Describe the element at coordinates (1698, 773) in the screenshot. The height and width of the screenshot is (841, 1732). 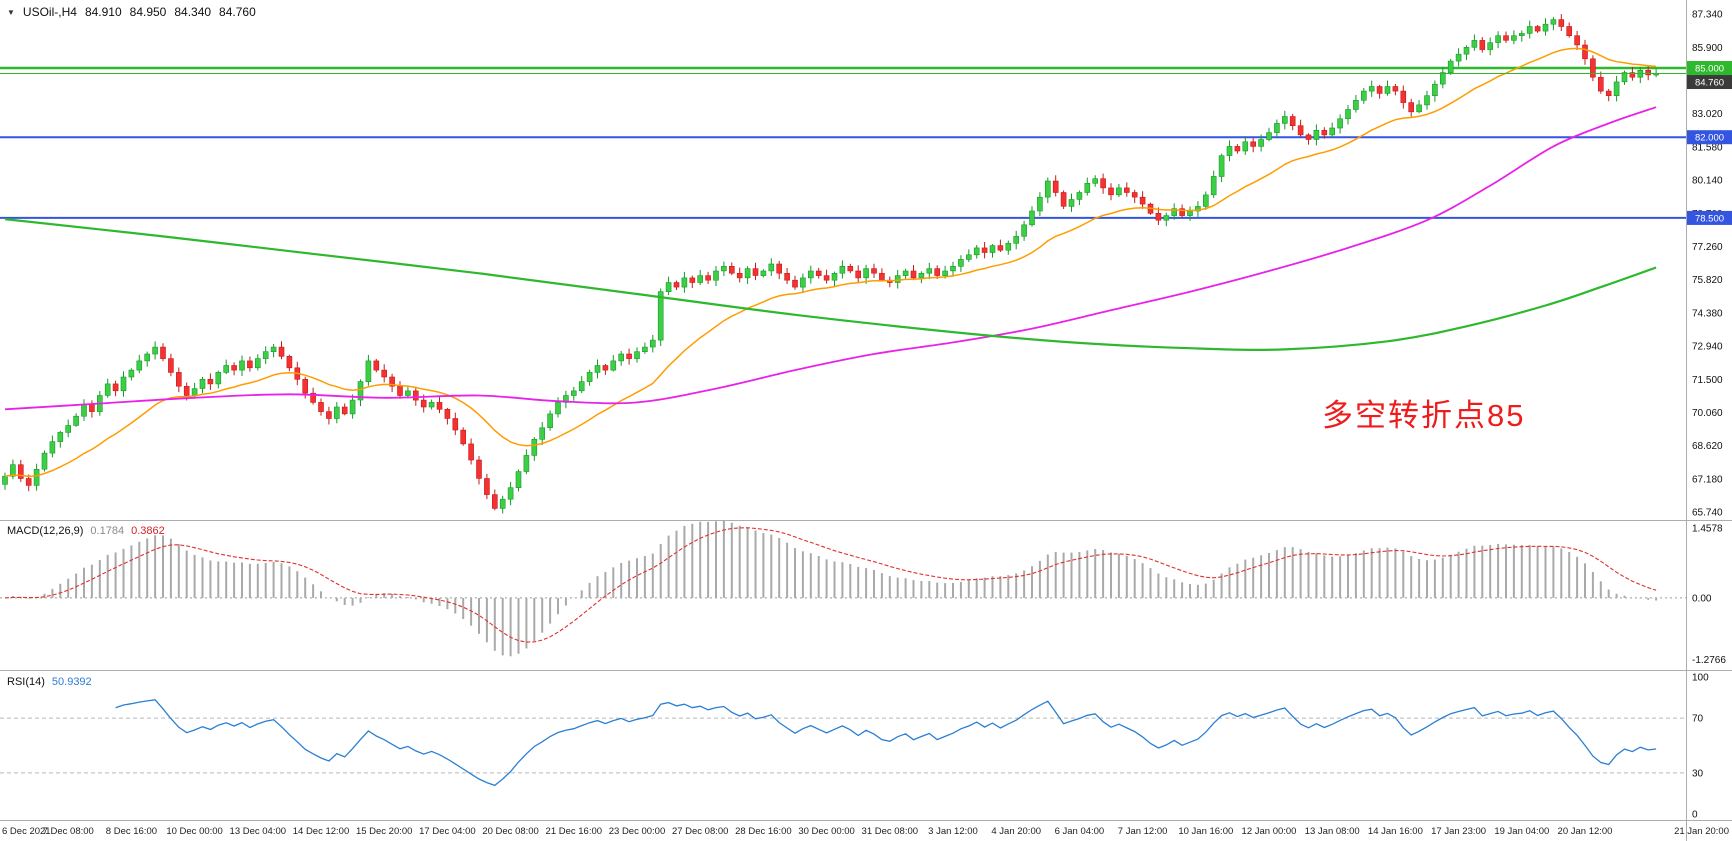
I see `svg-text: 30` at that location.